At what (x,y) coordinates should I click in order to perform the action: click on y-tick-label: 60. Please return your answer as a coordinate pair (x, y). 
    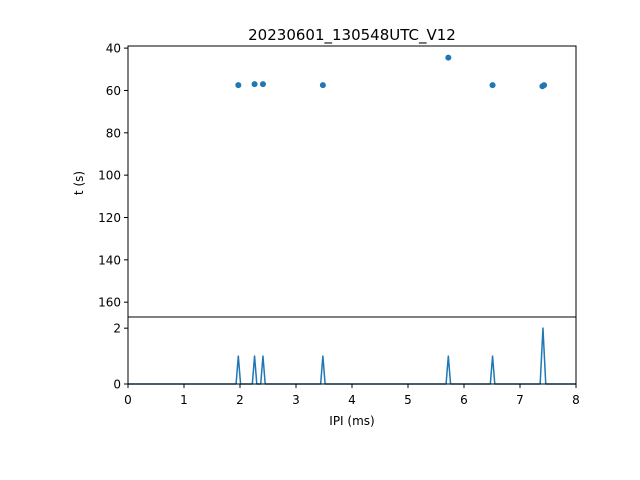
    Looking at the image, I should click on (113, 91).